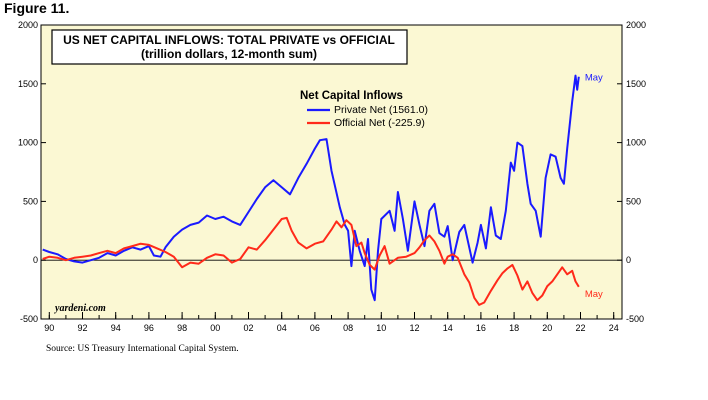 This screenshot has width=708, height=400. I want to click on x-tick-label: 98, so click(182, 328).